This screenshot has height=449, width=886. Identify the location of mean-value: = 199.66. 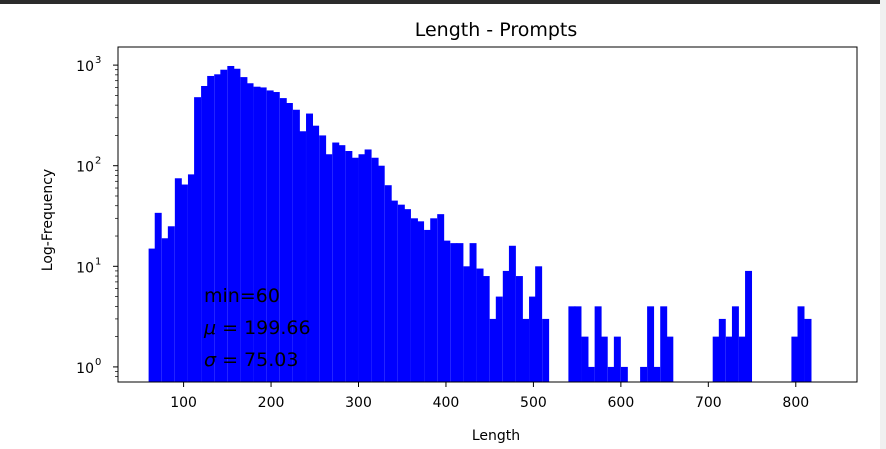
(263, 328).